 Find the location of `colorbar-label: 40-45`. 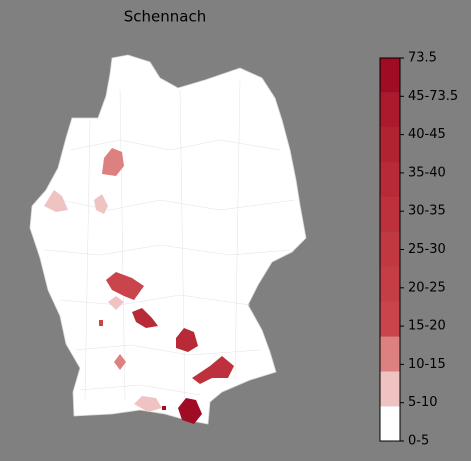

colorbar-label: 40-45 is located at coordinates (427, 134).